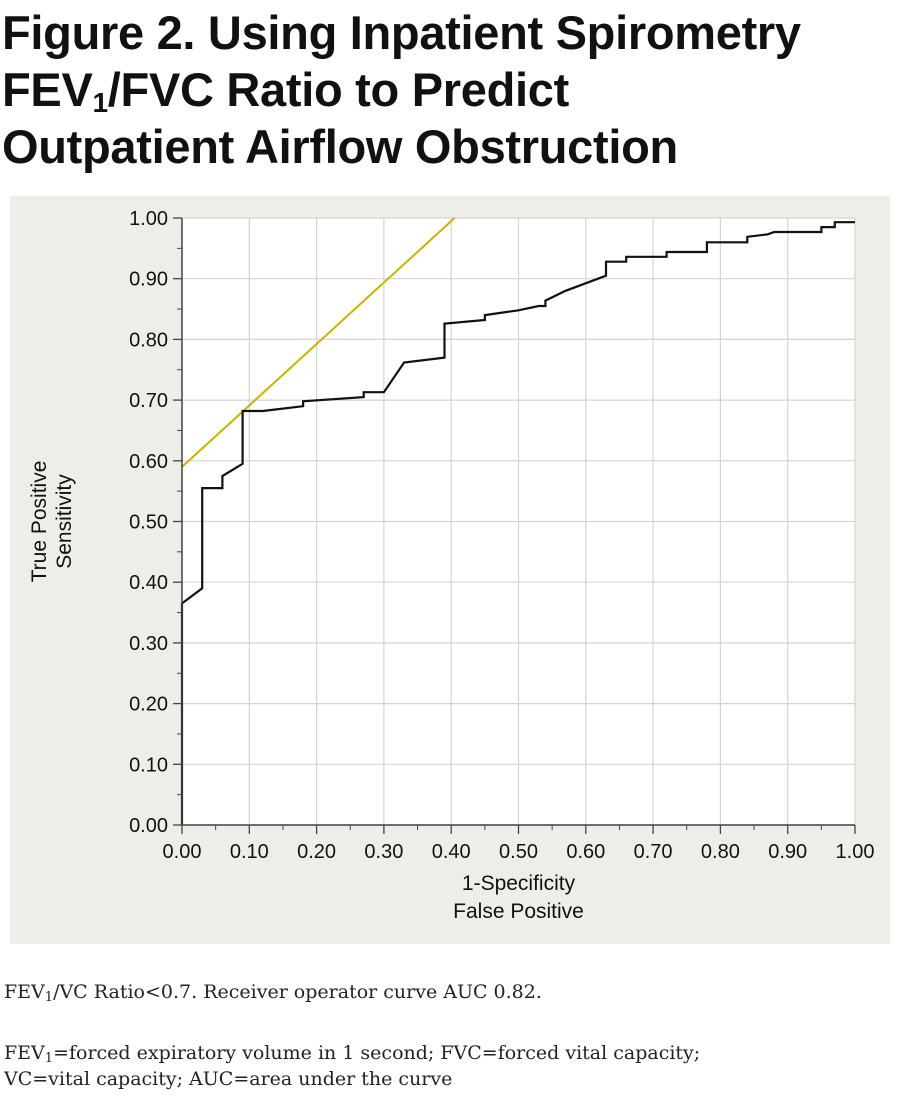  I want to click on x-tick-label: 0.40, so click(451, 852).